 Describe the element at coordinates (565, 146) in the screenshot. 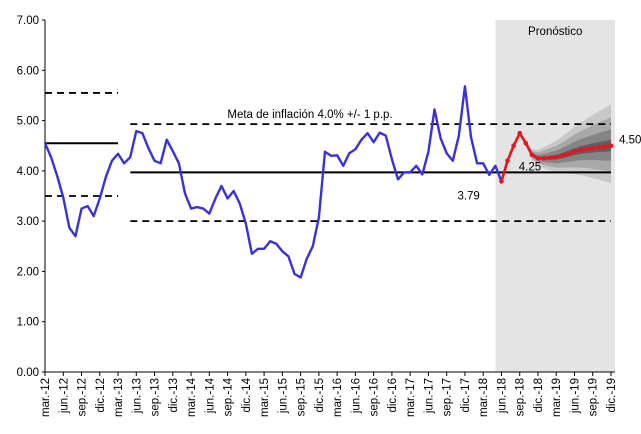

I see `fan-band` at that location.